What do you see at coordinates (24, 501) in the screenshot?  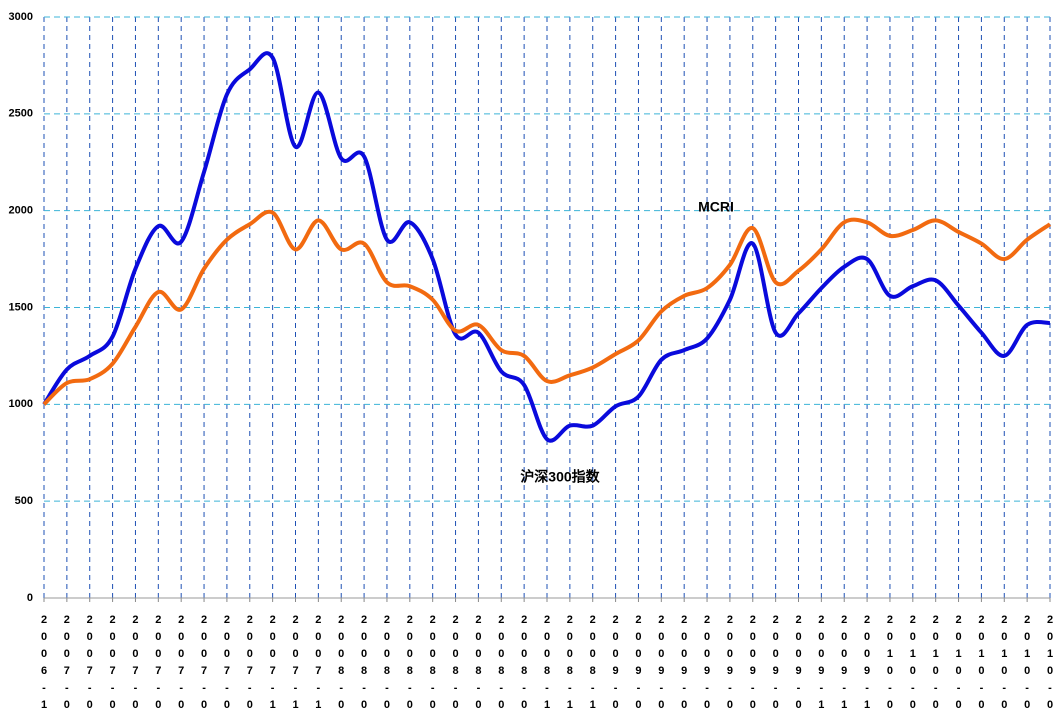 I see `y-tick-label: 500` at bounding box center [24, 501].